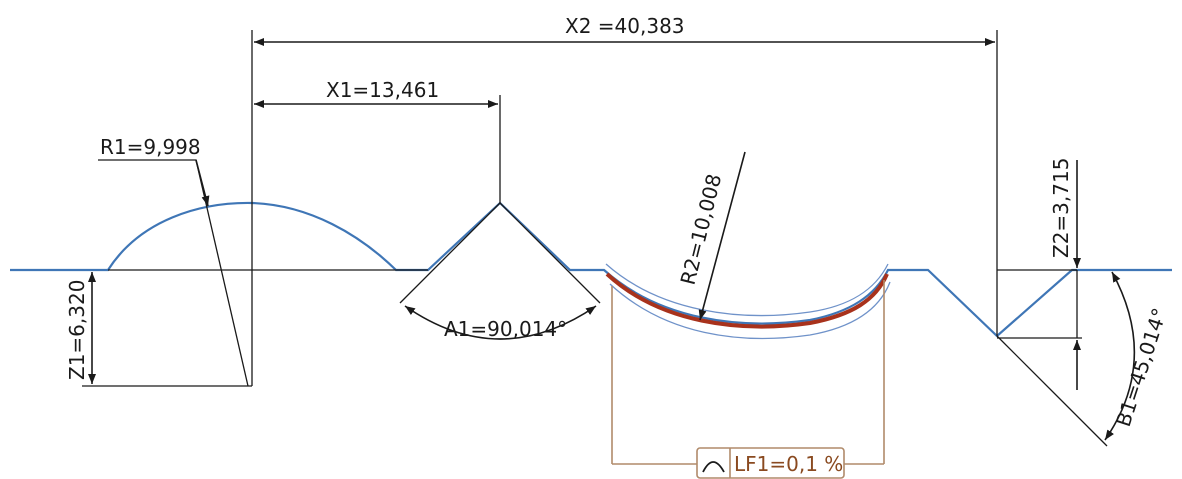  I want to click on a1-label: A1=90,014°, so click(505, 329).